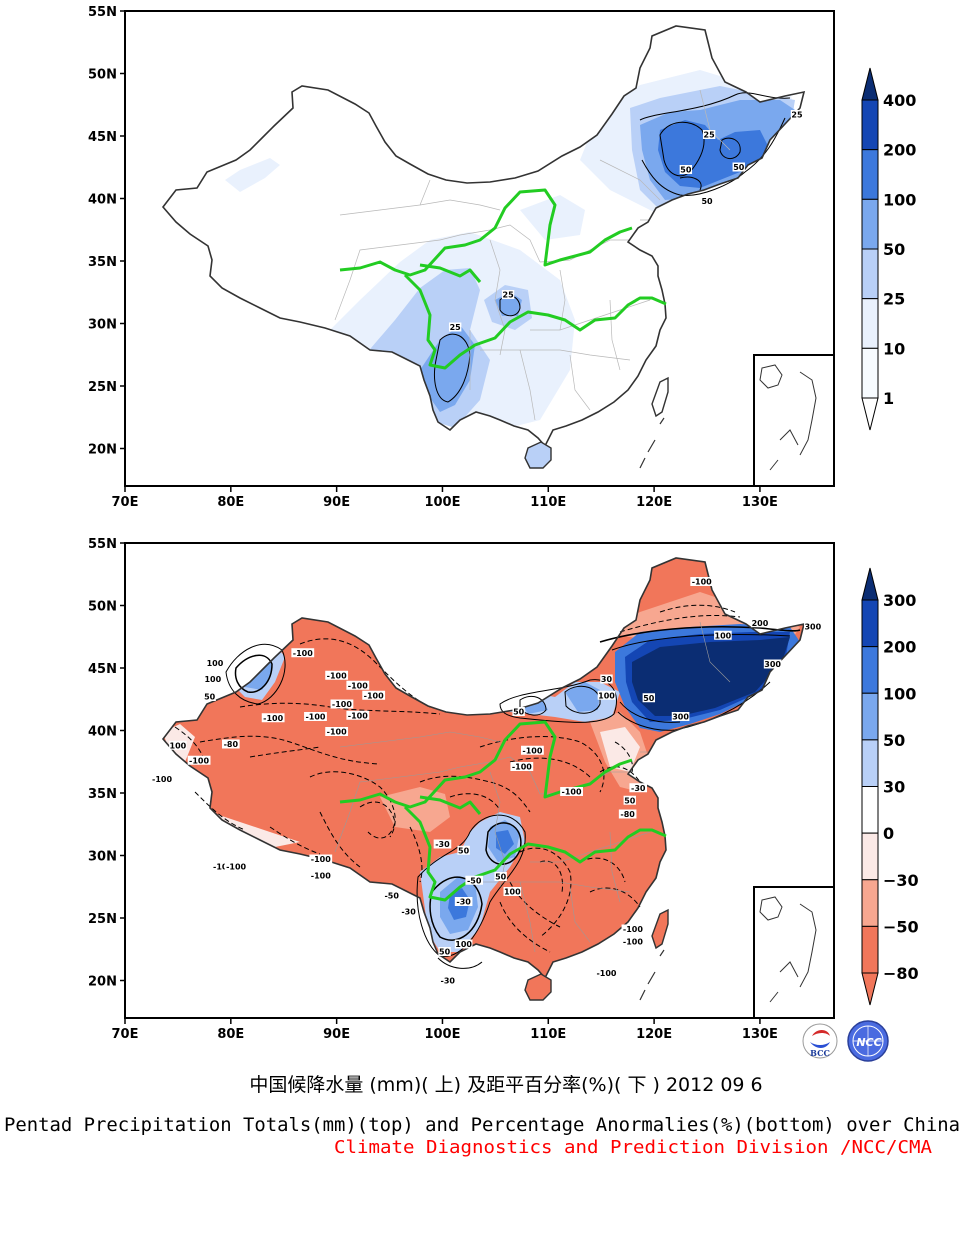  I want to click on yangtze-river, so click(535, 321).